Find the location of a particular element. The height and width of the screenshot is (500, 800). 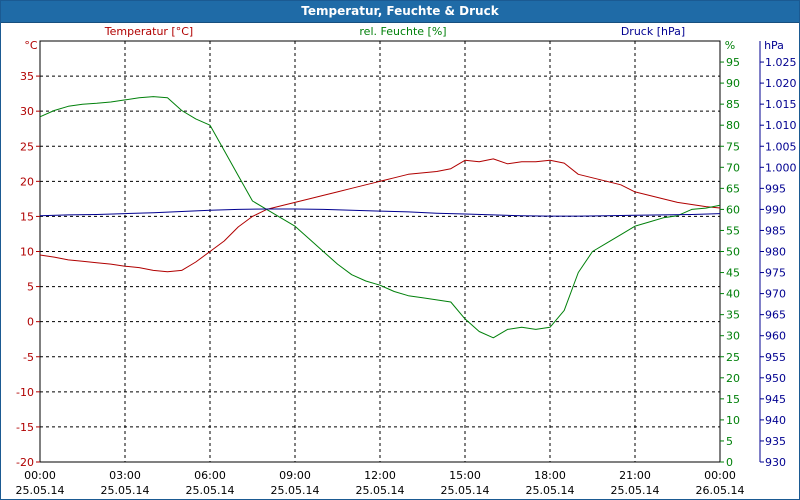

humidity-unit-label: % is located at coordinates (730, 45).